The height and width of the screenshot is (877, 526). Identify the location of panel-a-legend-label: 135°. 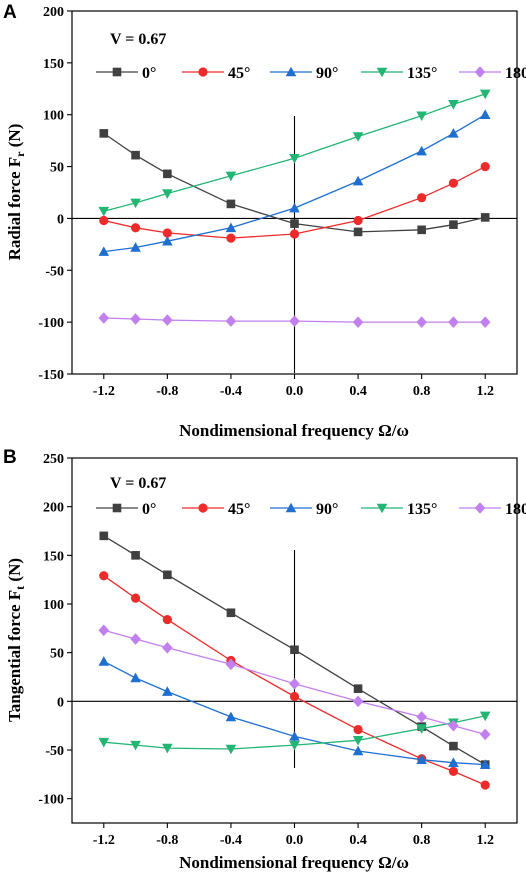
(422, 73).